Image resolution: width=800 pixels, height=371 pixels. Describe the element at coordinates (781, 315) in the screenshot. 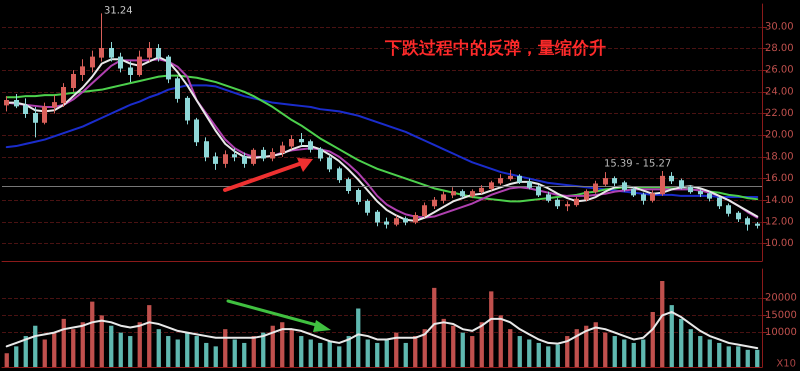

I see `y-tick-label: 15000` at that location.